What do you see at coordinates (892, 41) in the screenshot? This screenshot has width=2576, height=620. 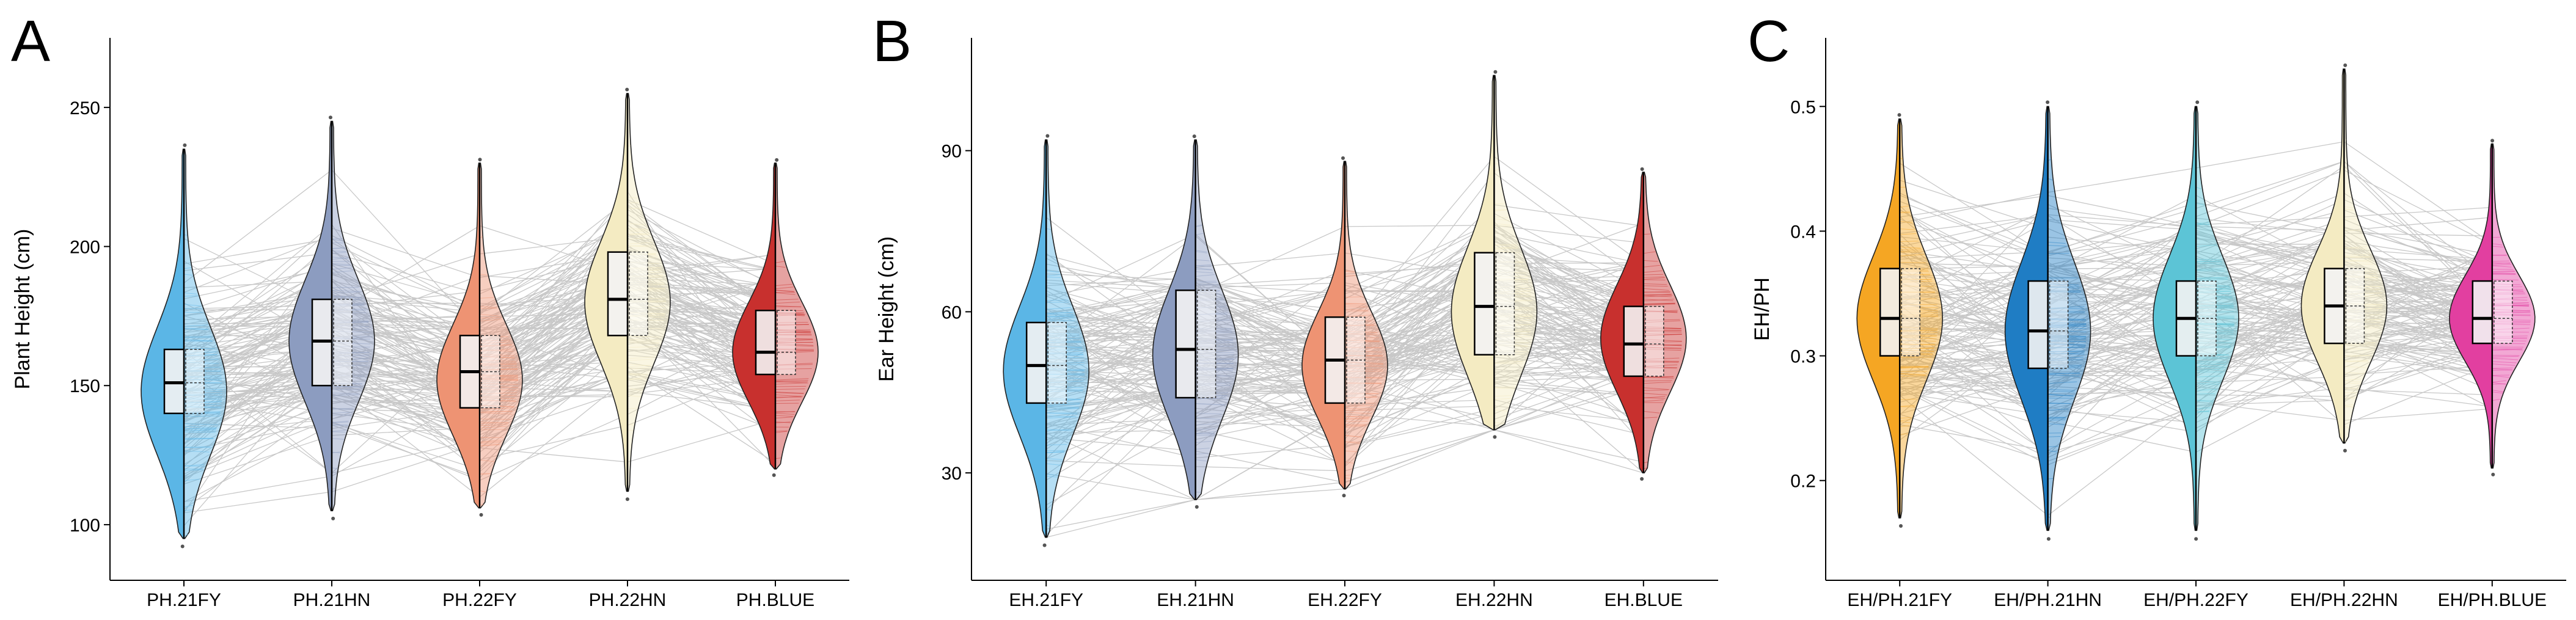 I see `panel-letter-b: B` at bounding box center [892, 41].